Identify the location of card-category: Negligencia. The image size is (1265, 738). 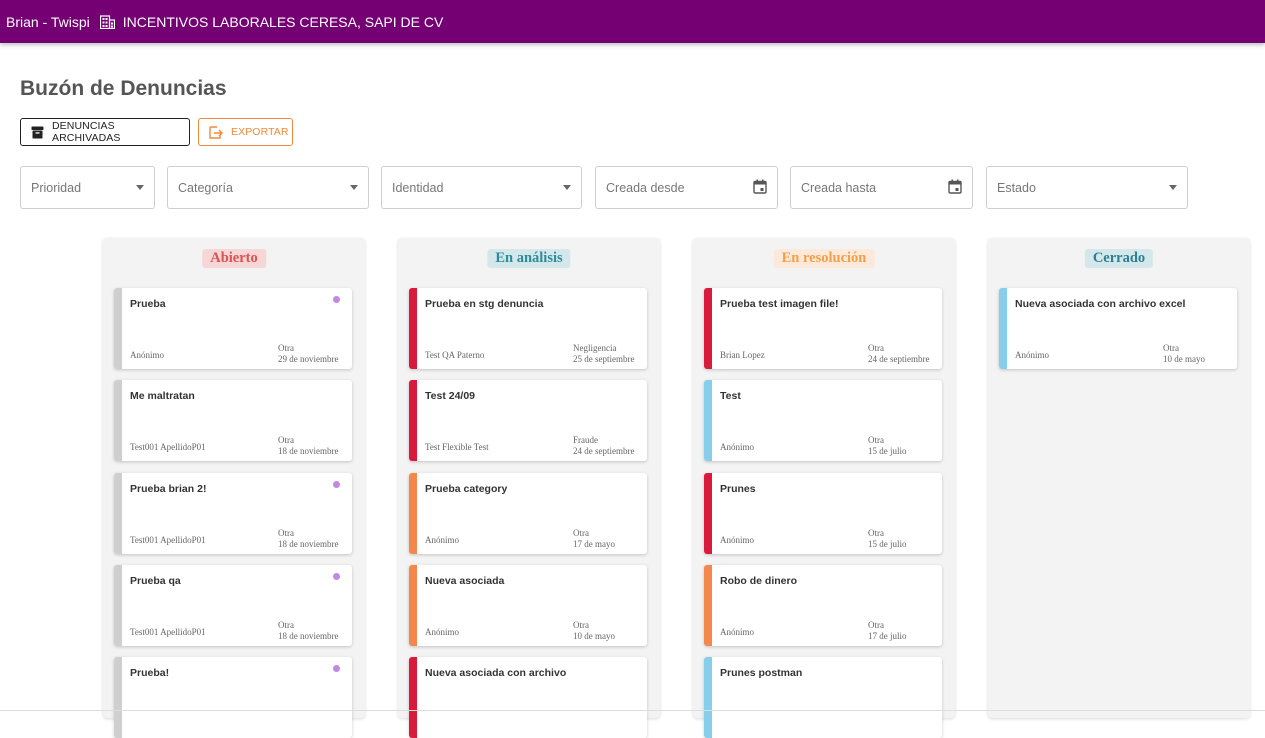
(595, 348).